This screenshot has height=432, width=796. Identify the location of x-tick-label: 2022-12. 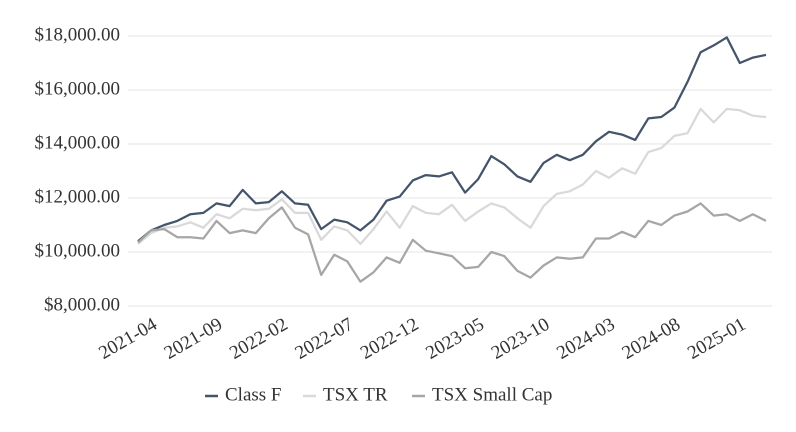
(389, 339).